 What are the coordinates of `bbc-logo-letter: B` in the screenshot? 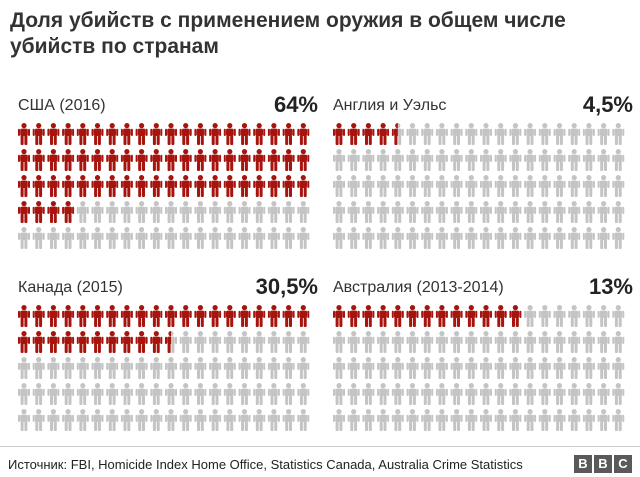 It's located at (583, 464).